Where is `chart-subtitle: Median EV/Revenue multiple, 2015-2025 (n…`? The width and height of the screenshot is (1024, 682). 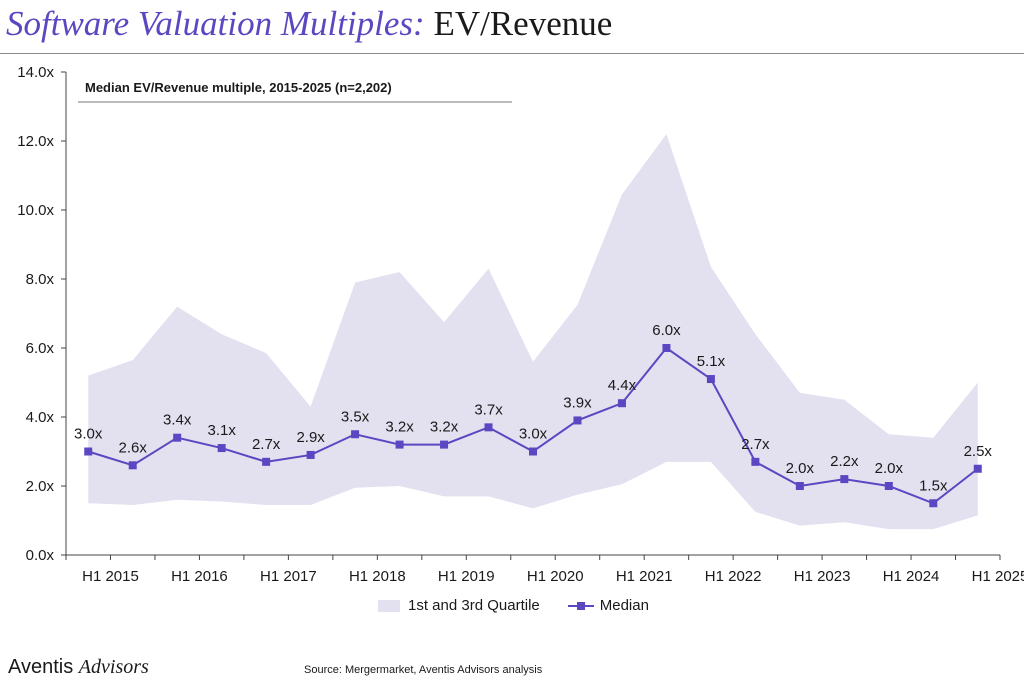
chart-subtitle: Median EV/Revenue multiple, 2015-2025 (n… is located at coordinates (238, 87).